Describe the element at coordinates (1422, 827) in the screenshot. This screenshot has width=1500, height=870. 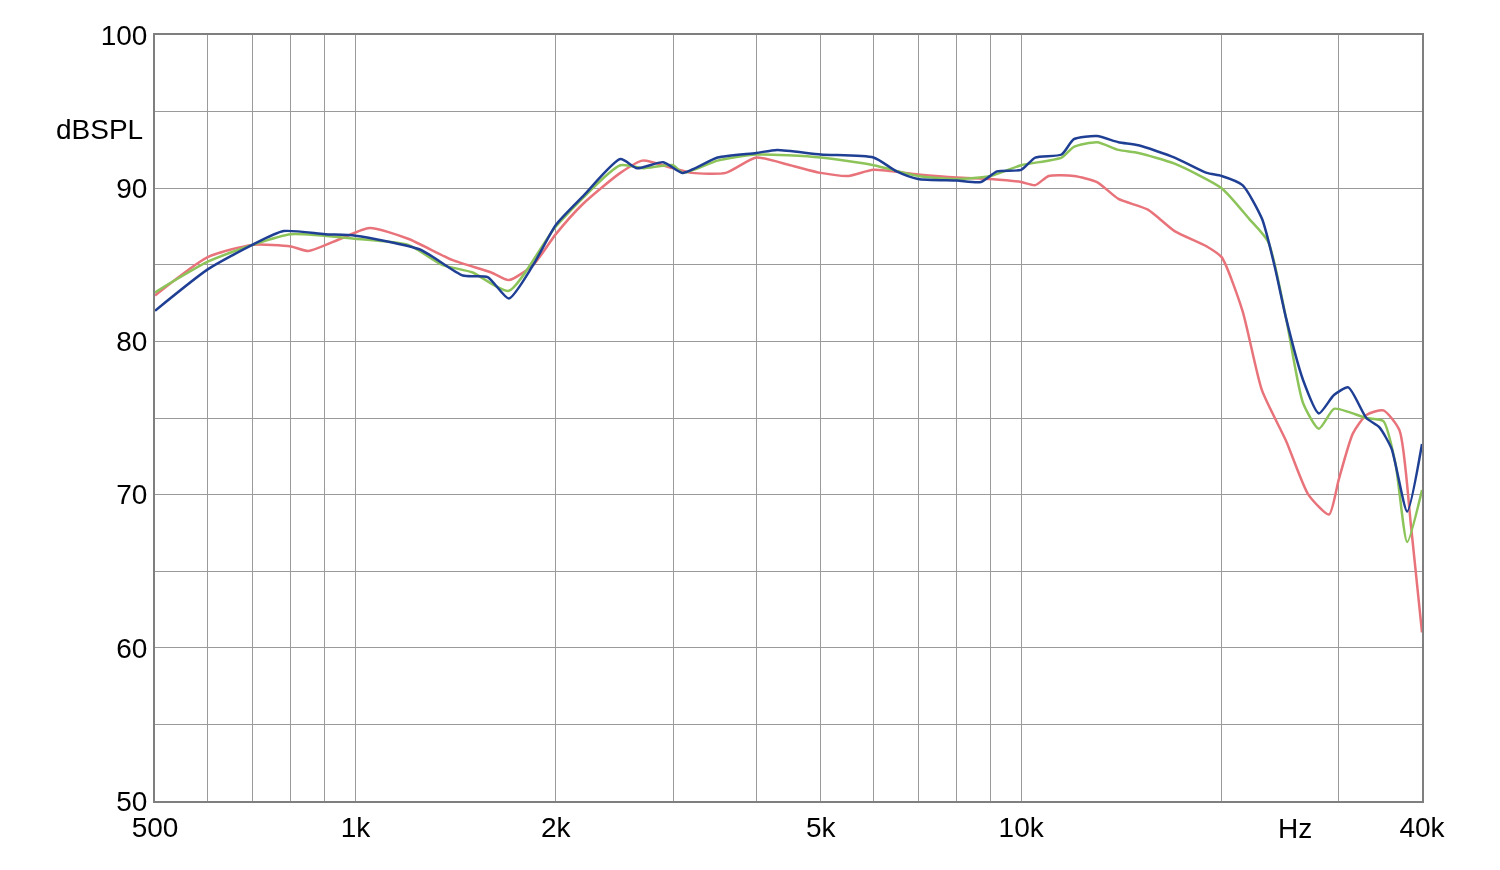
I see `x-tick-label: 40k` at that location.